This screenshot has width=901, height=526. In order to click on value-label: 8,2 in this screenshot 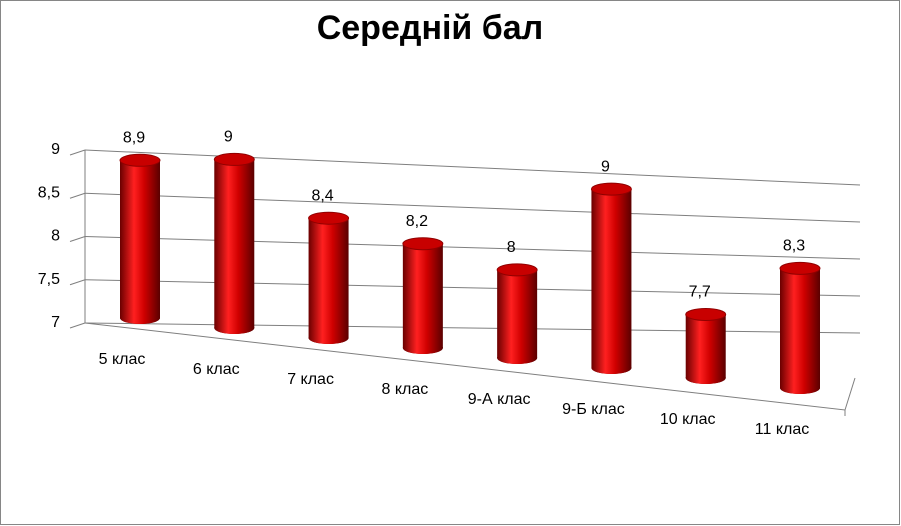, I will do `click(417, 221)`.